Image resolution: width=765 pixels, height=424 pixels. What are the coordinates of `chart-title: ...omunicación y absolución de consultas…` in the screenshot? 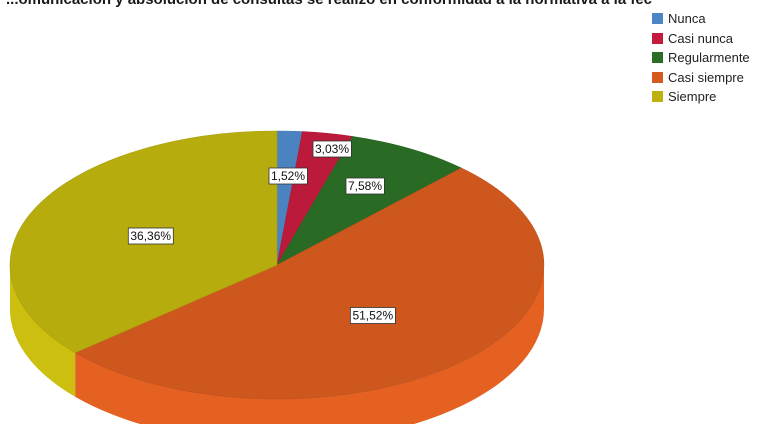 It's located at (376, 4).